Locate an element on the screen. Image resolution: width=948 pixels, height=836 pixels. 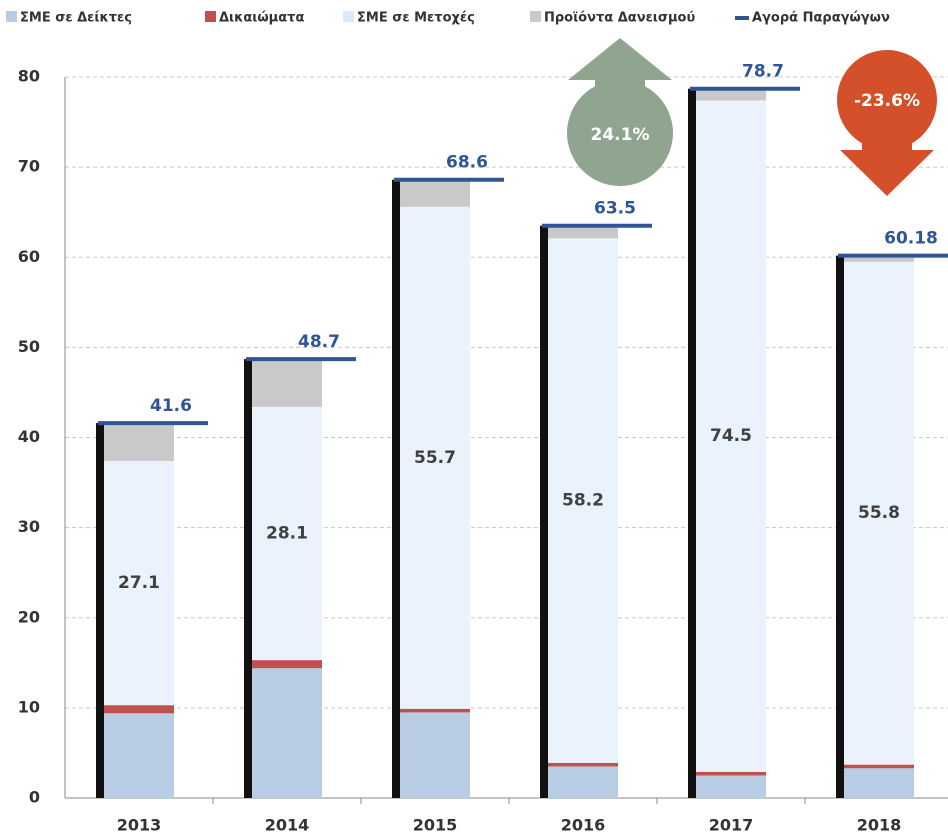
value-label: 74.5 is located at coordinates (731, 436).